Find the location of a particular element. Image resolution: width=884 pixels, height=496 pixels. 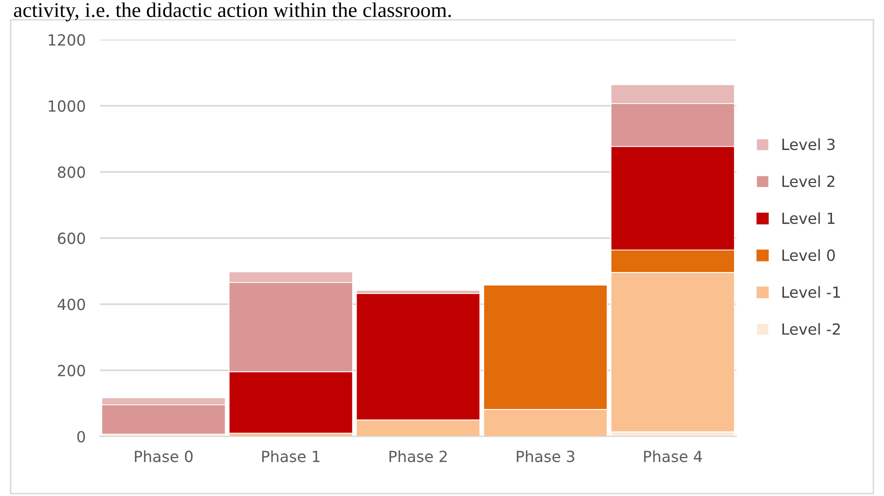

y-tick-label: 600 is located at coordinates (71, 238).